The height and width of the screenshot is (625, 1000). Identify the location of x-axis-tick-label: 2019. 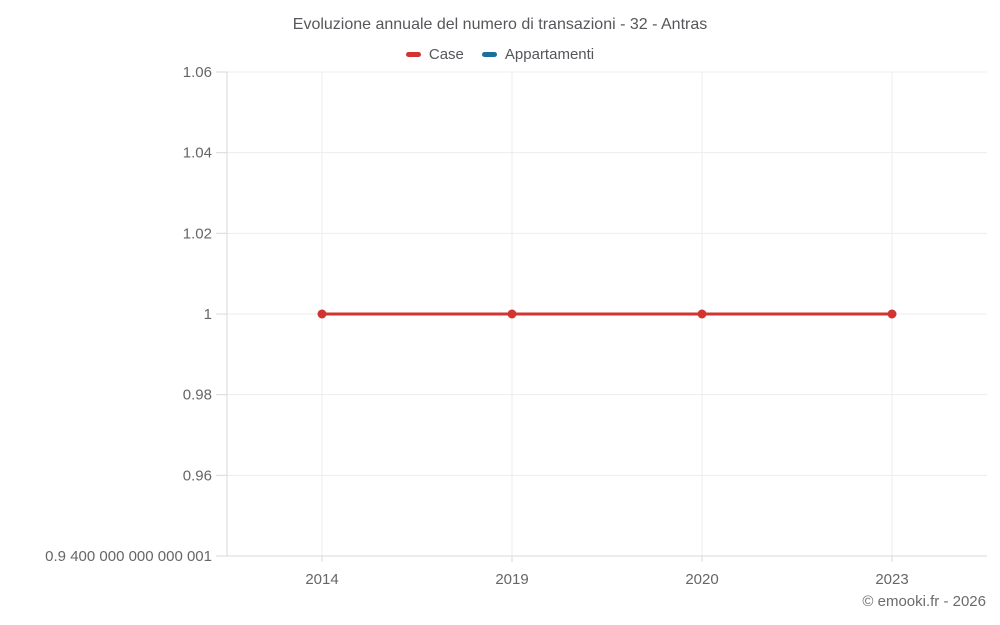
(511, 579).